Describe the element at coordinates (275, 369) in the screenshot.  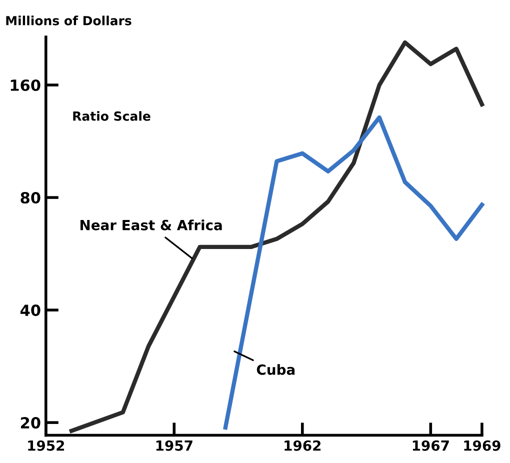
I see `series-label: Cuba` at that location.